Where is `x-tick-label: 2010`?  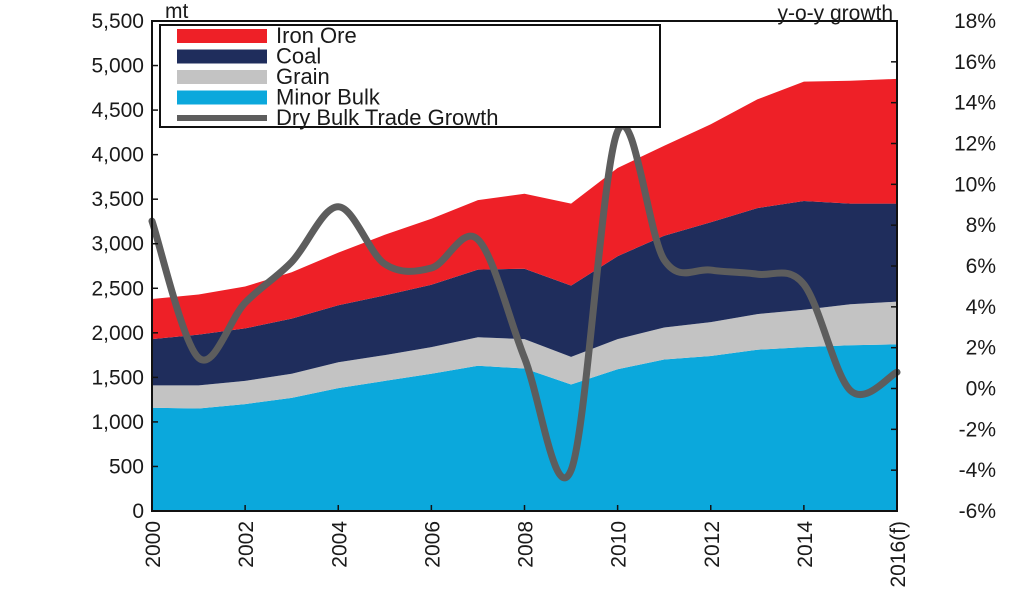 x-tick-label: 2010 is located at coordinates (619, 544).